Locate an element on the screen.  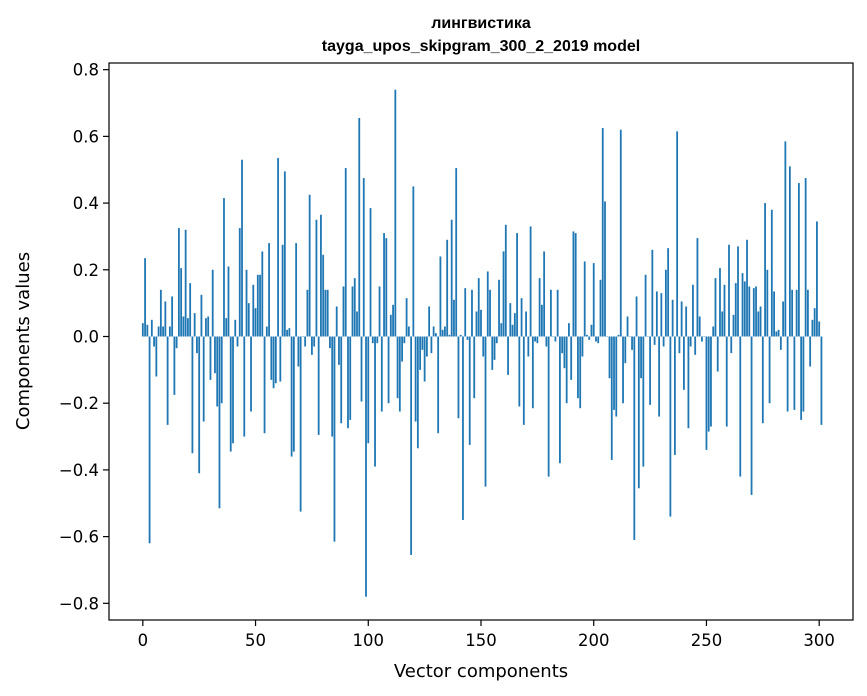
chart-title: лингвистика is located at coordinates (481, 23).